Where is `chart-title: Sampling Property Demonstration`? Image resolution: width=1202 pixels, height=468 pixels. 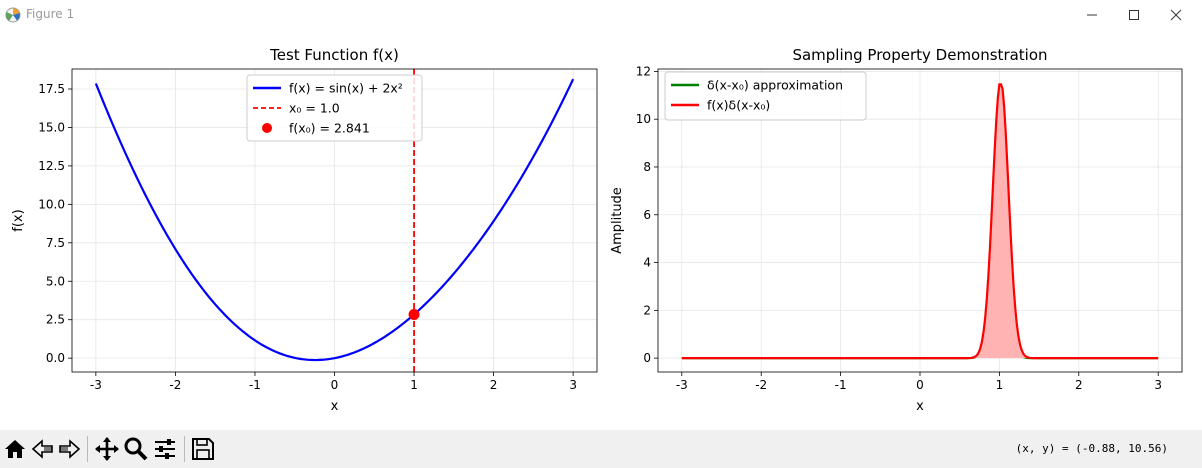
chart-title: Sampling Property Demonstration is located at coordinates (919, 55).